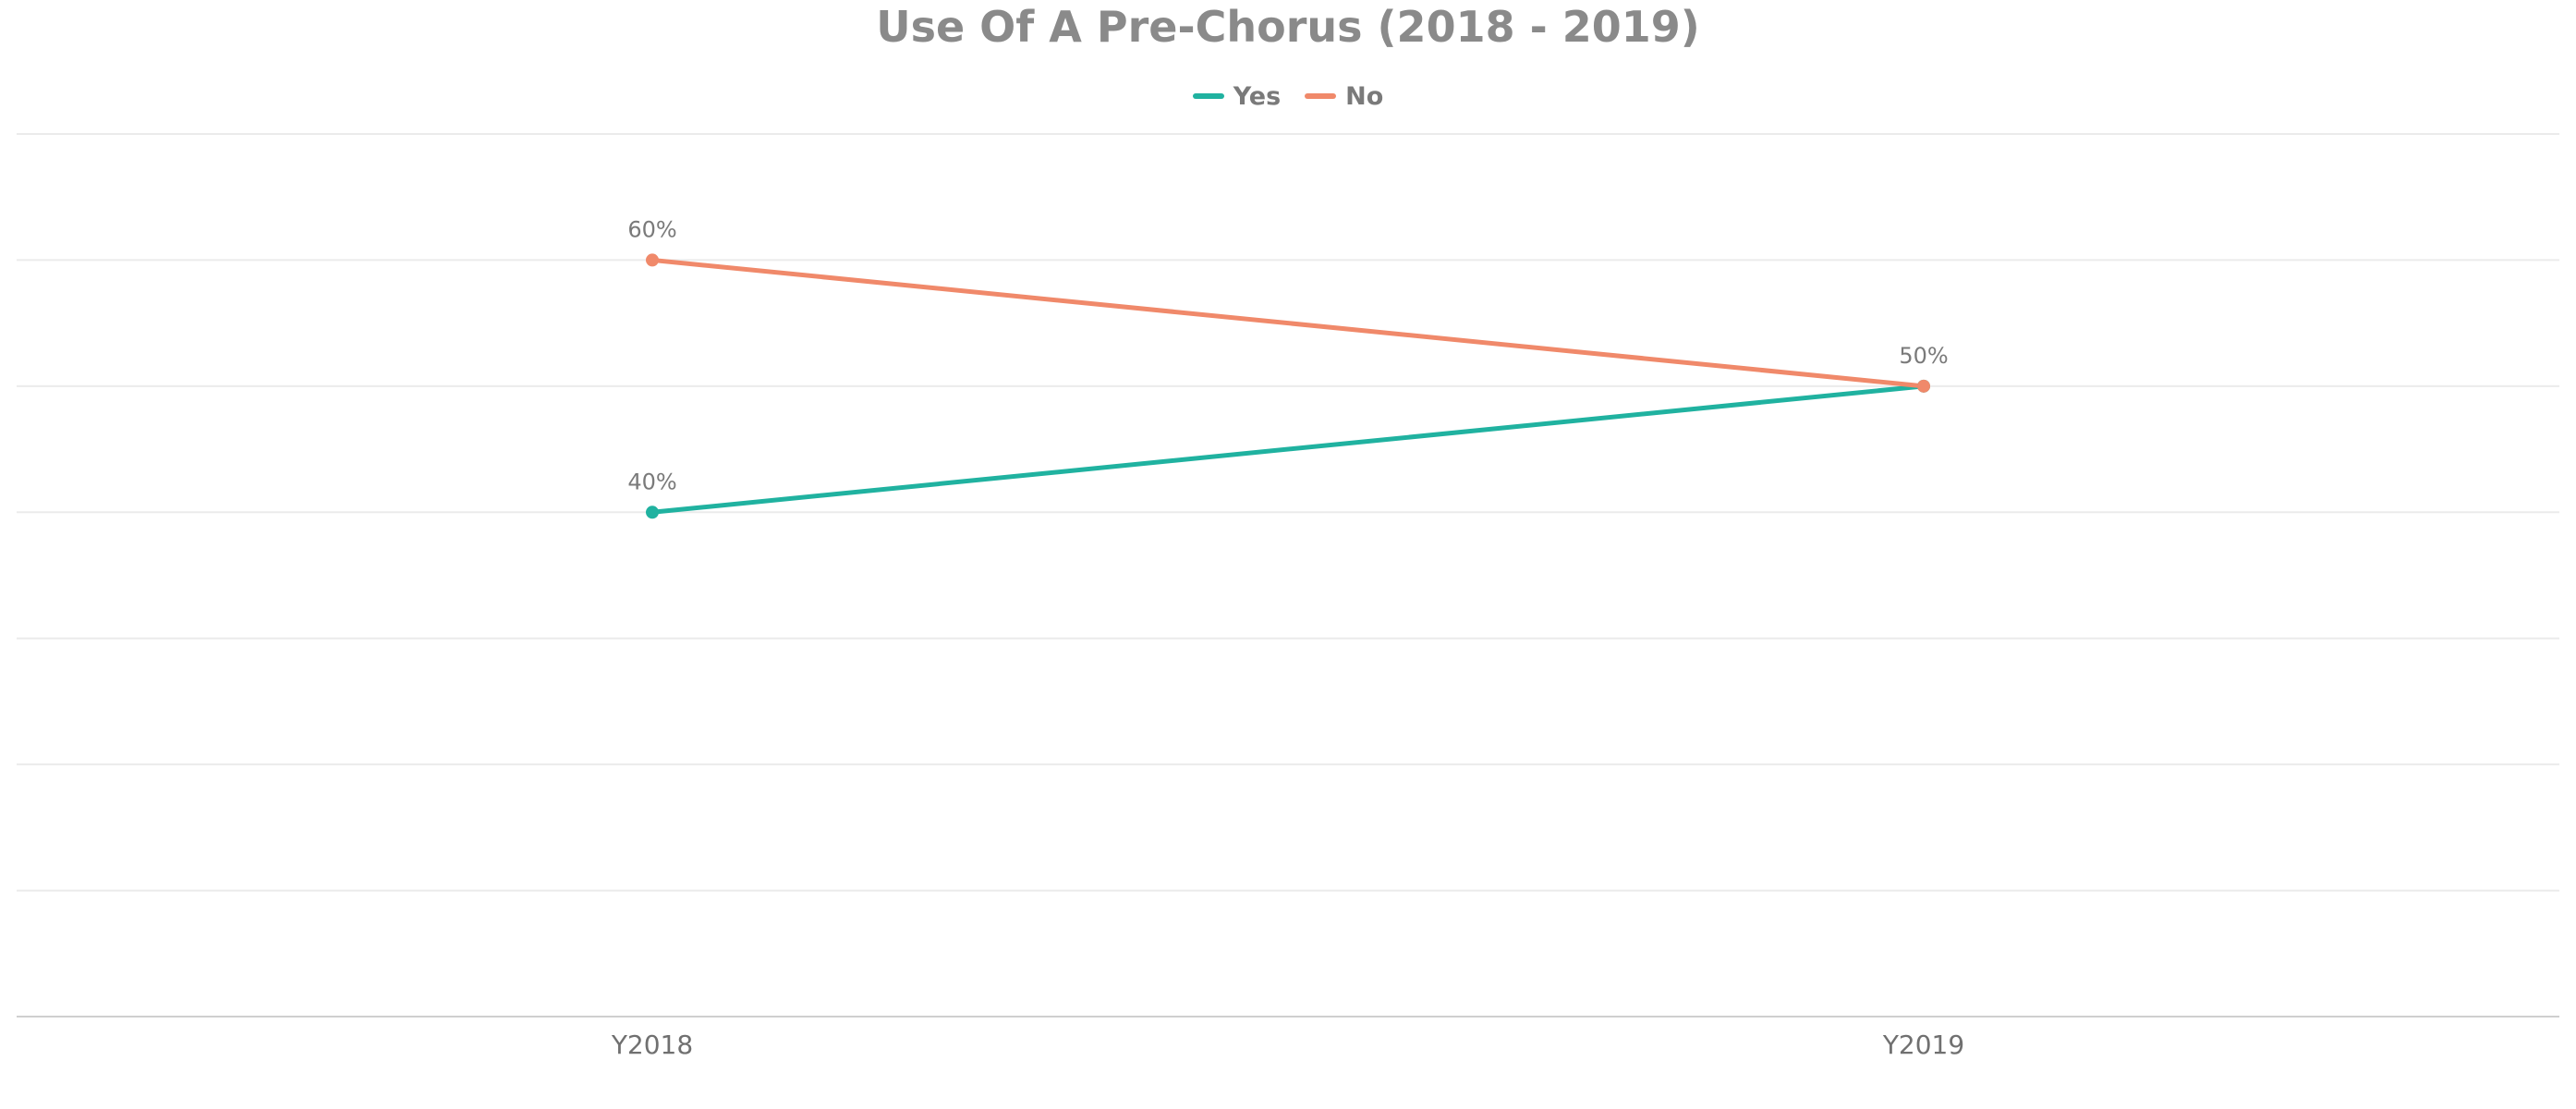 The height and width of the screenshot is (1109, 2576). What do you see at coordinates (1208, 96) in the screenshot?
I see `legend-swatch-yes` at bounding box center [1208, 96].